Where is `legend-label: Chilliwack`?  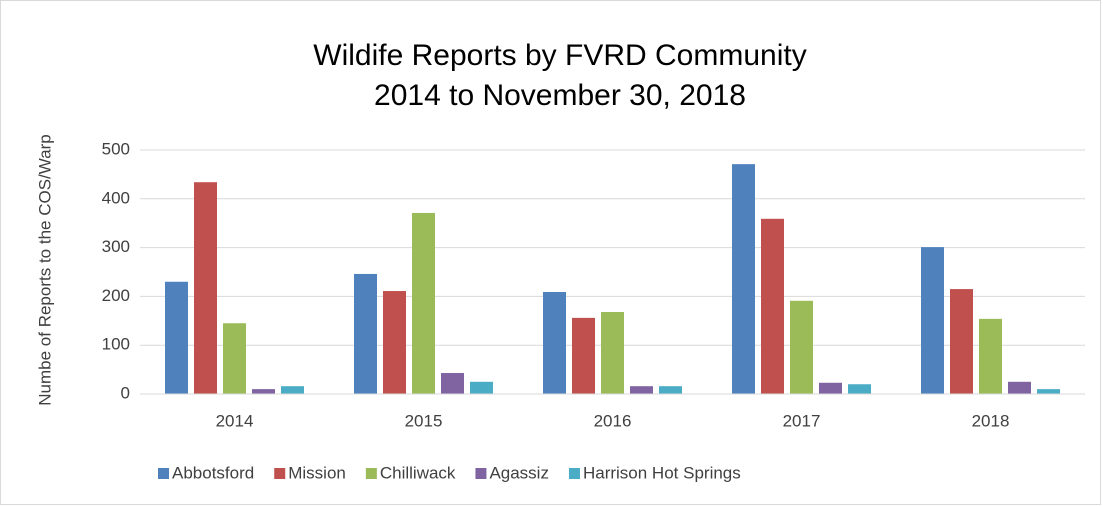
legend-label: Chilliwack is located at coordinates (418, 472).